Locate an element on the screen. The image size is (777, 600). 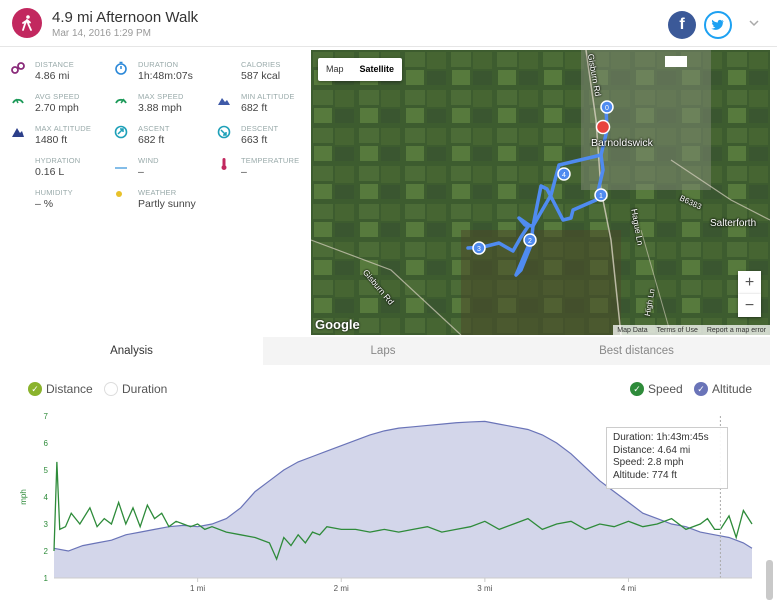
stopwatch-icon is located at coordinates (121, 68).